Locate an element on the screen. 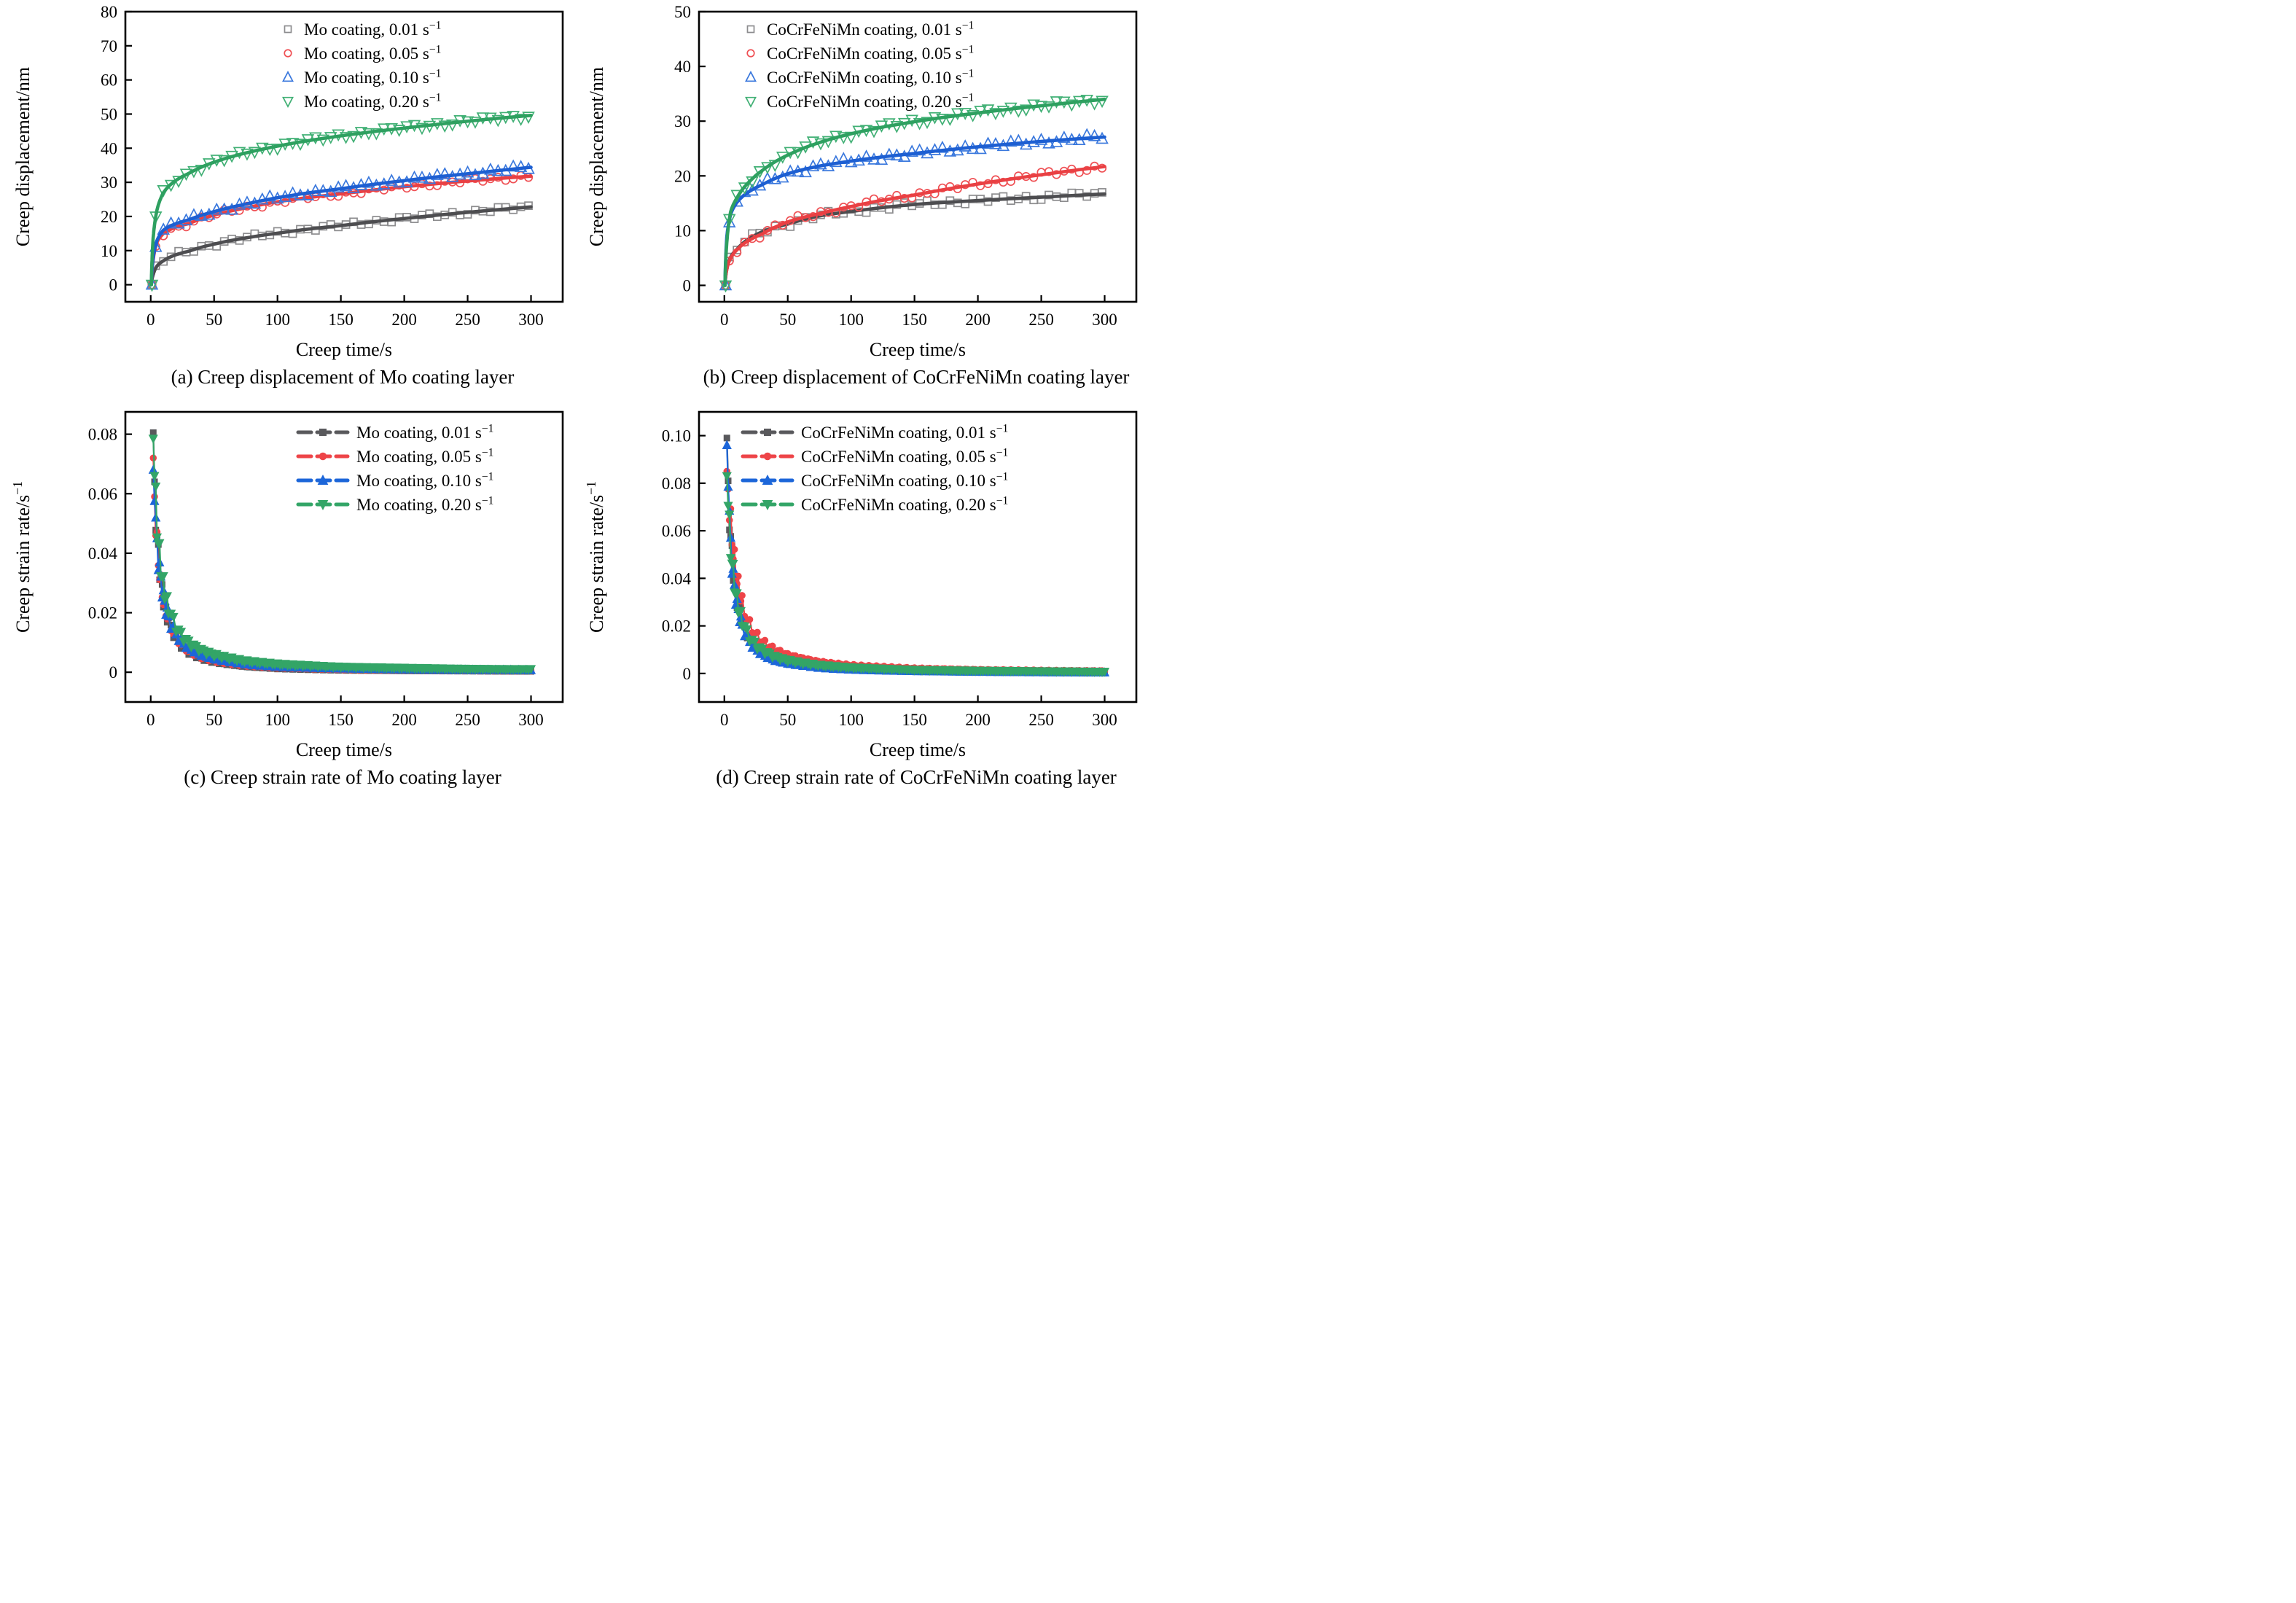 This screenshot has width=2296, height=1603. legend-label: Mo coating, 0.20 s−1 is located at coordinates (373, 101).